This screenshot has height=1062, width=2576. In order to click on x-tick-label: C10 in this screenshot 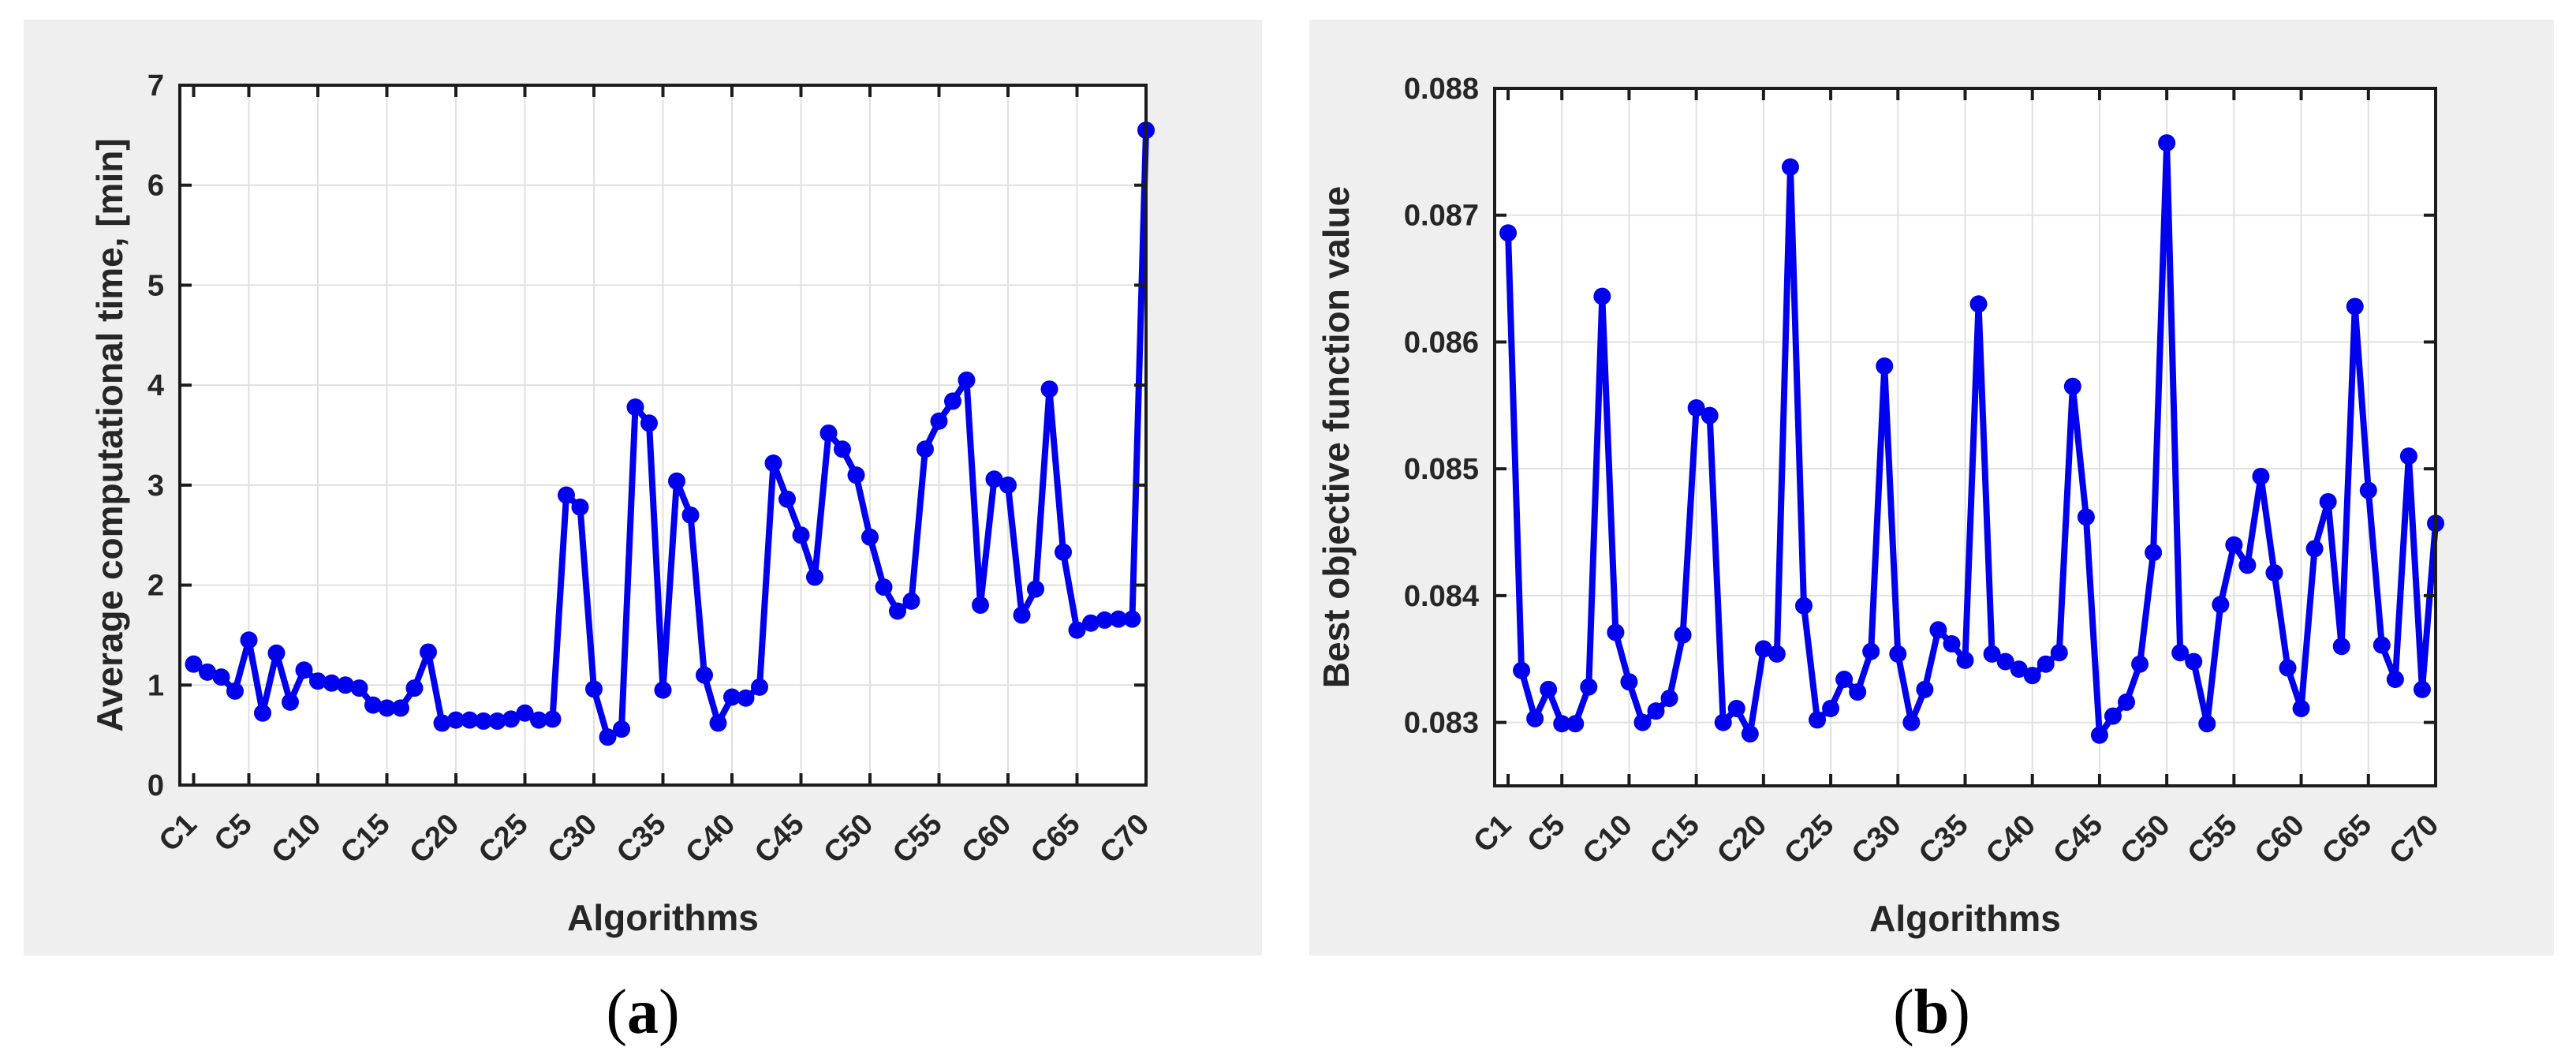, I will do `click(1608, 840)`.